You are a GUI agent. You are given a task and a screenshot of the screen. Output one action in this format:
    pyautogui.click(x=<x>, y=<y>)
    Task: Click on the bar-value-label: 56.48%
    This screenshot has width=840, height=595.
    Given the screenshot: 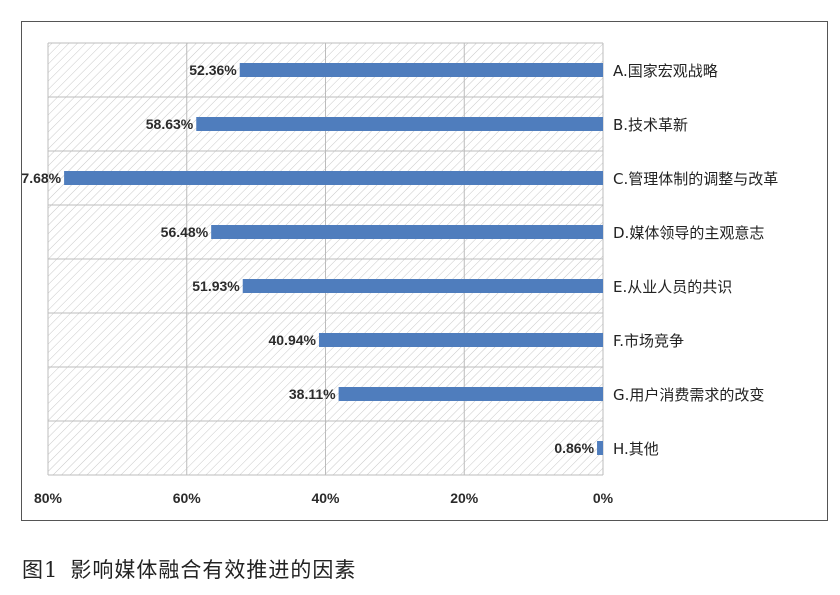 What is the action you would take?
    pyautogui.click(x=185, y=232)
    